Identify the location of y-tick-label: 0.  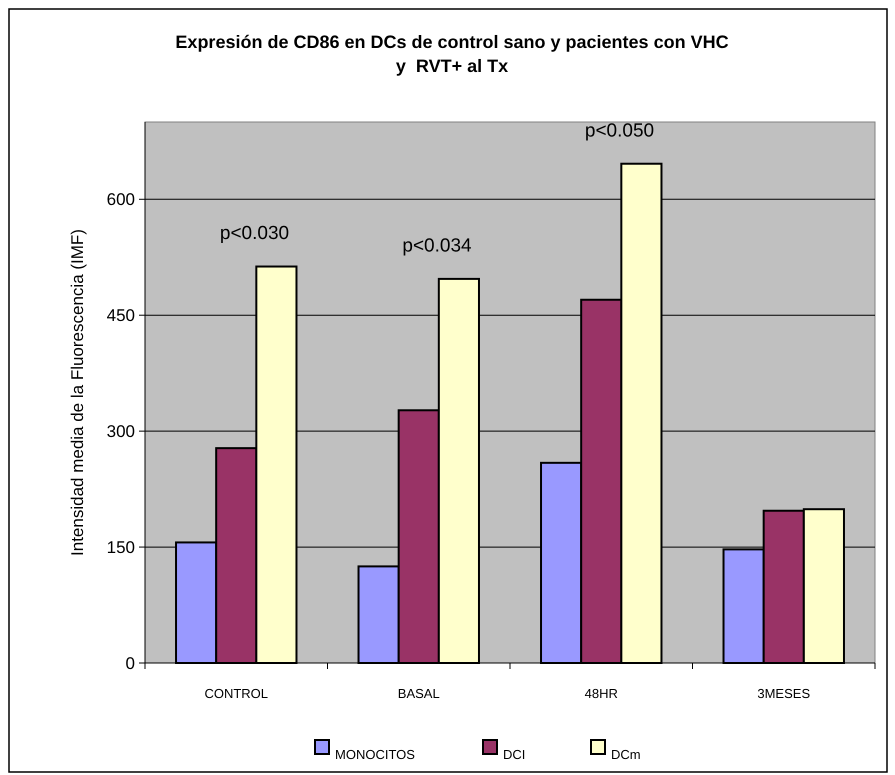
(130, 663).